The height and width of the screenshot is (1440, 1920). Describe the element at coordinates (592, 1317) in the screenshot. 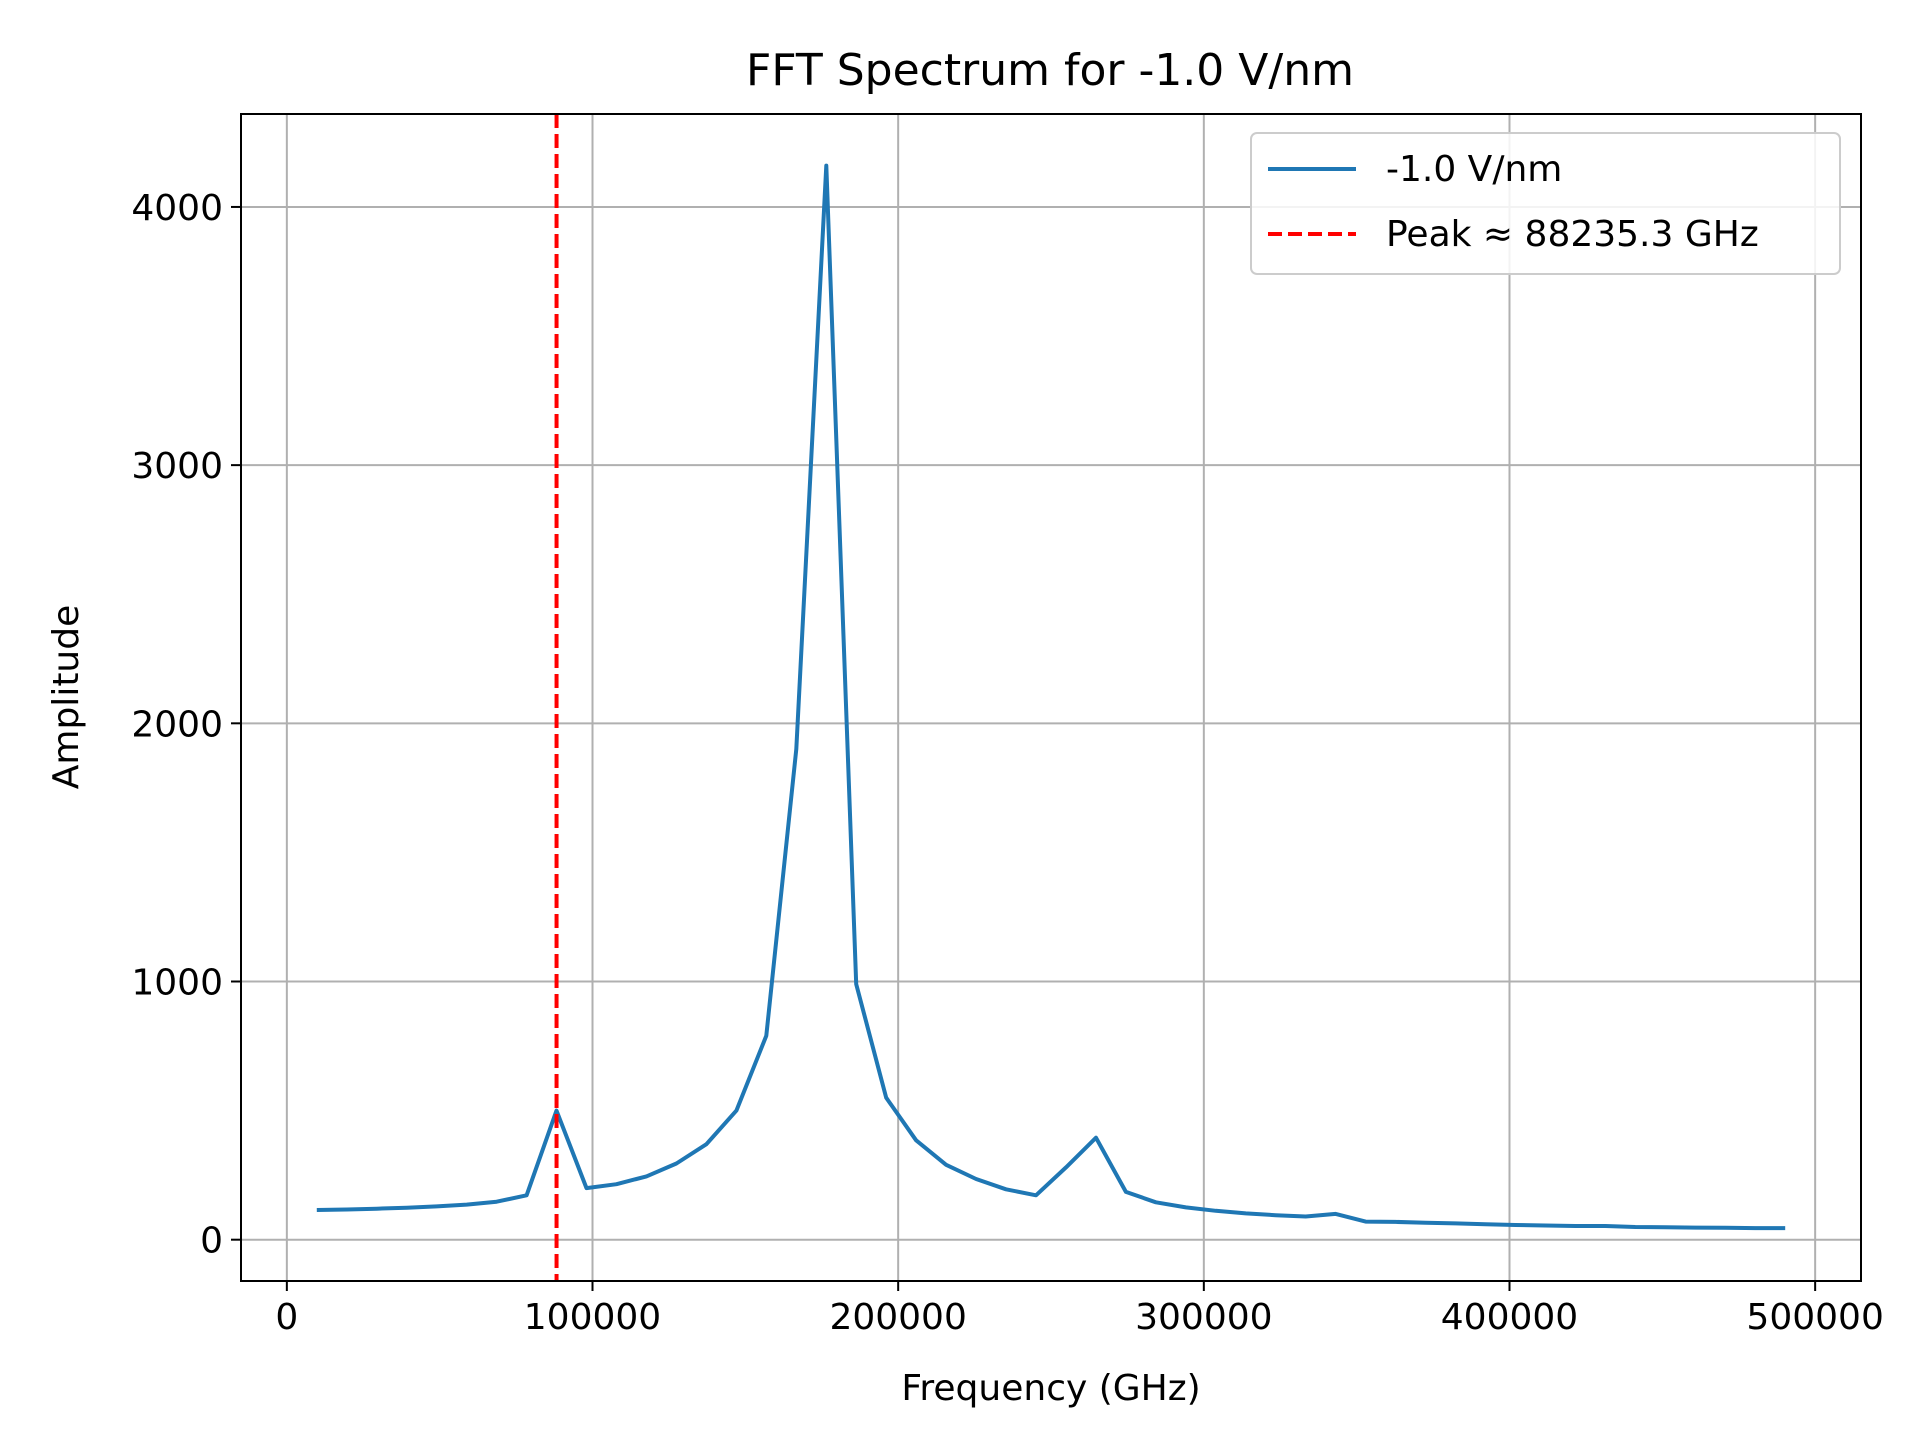

I see `x-tick-label: 100000` at that location.